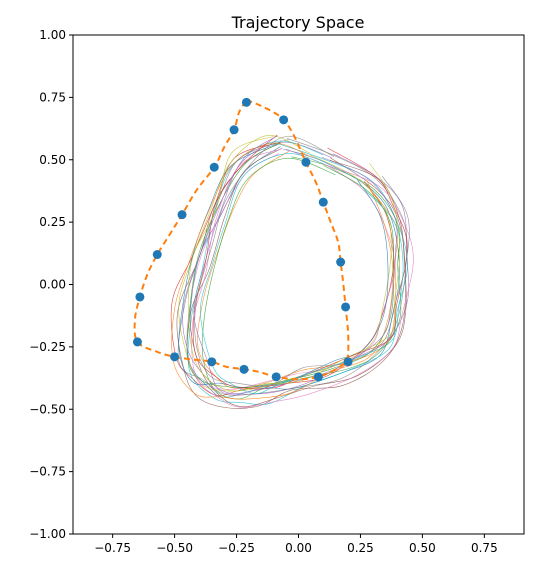  I want to click on y-tick-label: 0.25, so click(52, 222).